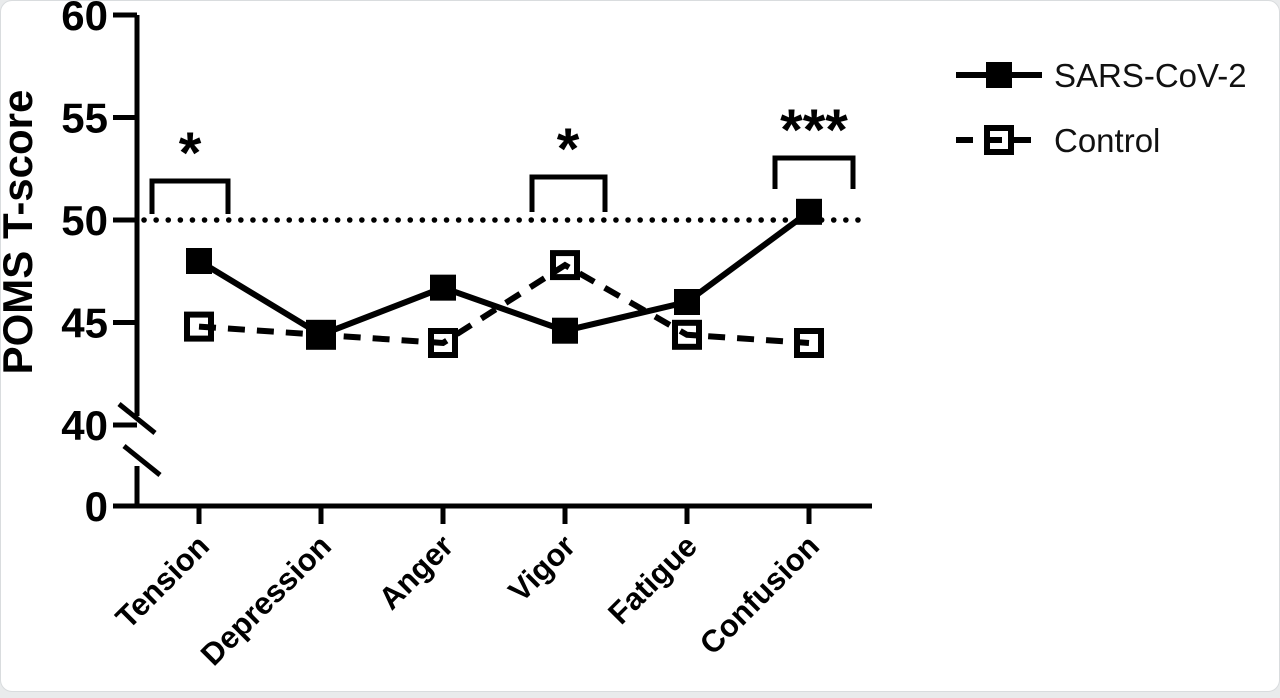  I want to click on marker-sars-cov-2-fatigue, so click(687, 302).